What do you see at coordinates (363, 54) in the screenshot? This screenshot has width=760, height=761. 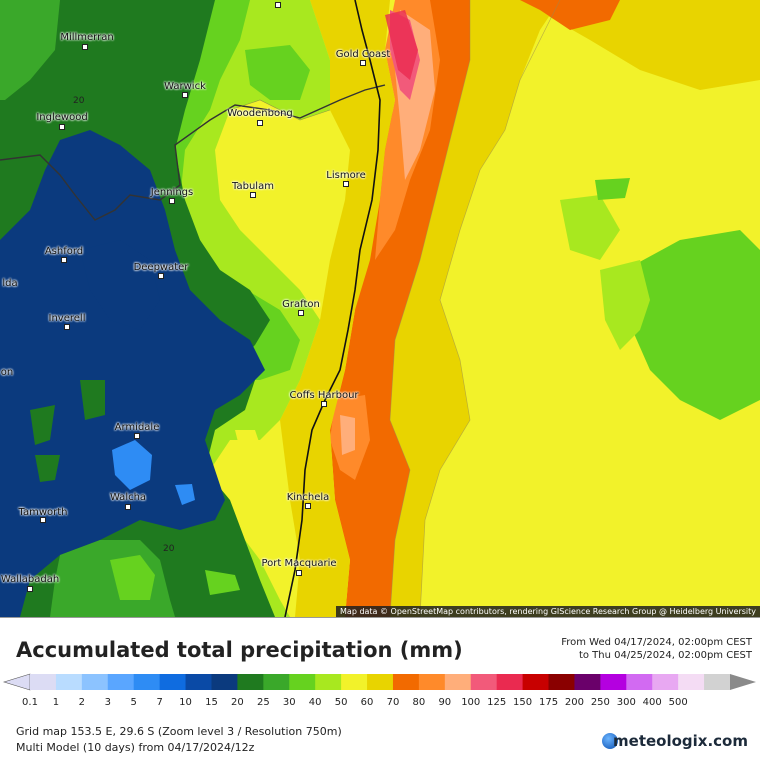 I see `place-gold-coast: Gold Coast` at bounding box center [363, 54].